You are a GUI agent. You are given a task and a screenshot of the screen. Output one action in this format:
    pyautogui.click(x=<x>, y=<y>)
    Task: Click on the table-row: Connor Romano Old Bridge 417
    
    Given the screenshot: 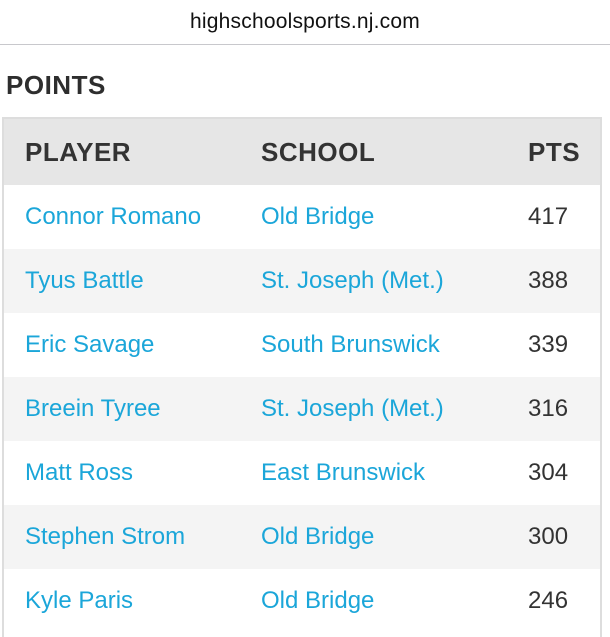 What is the action you would take?
    pyautogui.click(x=302, y=217)
    